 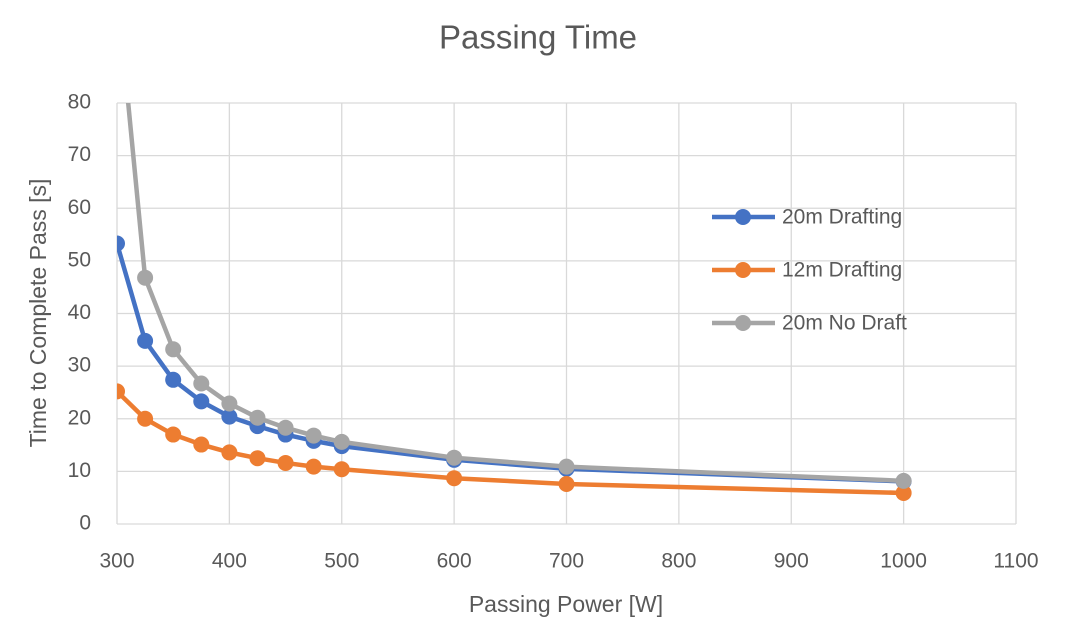 What do you see at coordinates (79, 470) in the screenshot?
I see `y-tick-label: 10` at bounding box center [79, 470].